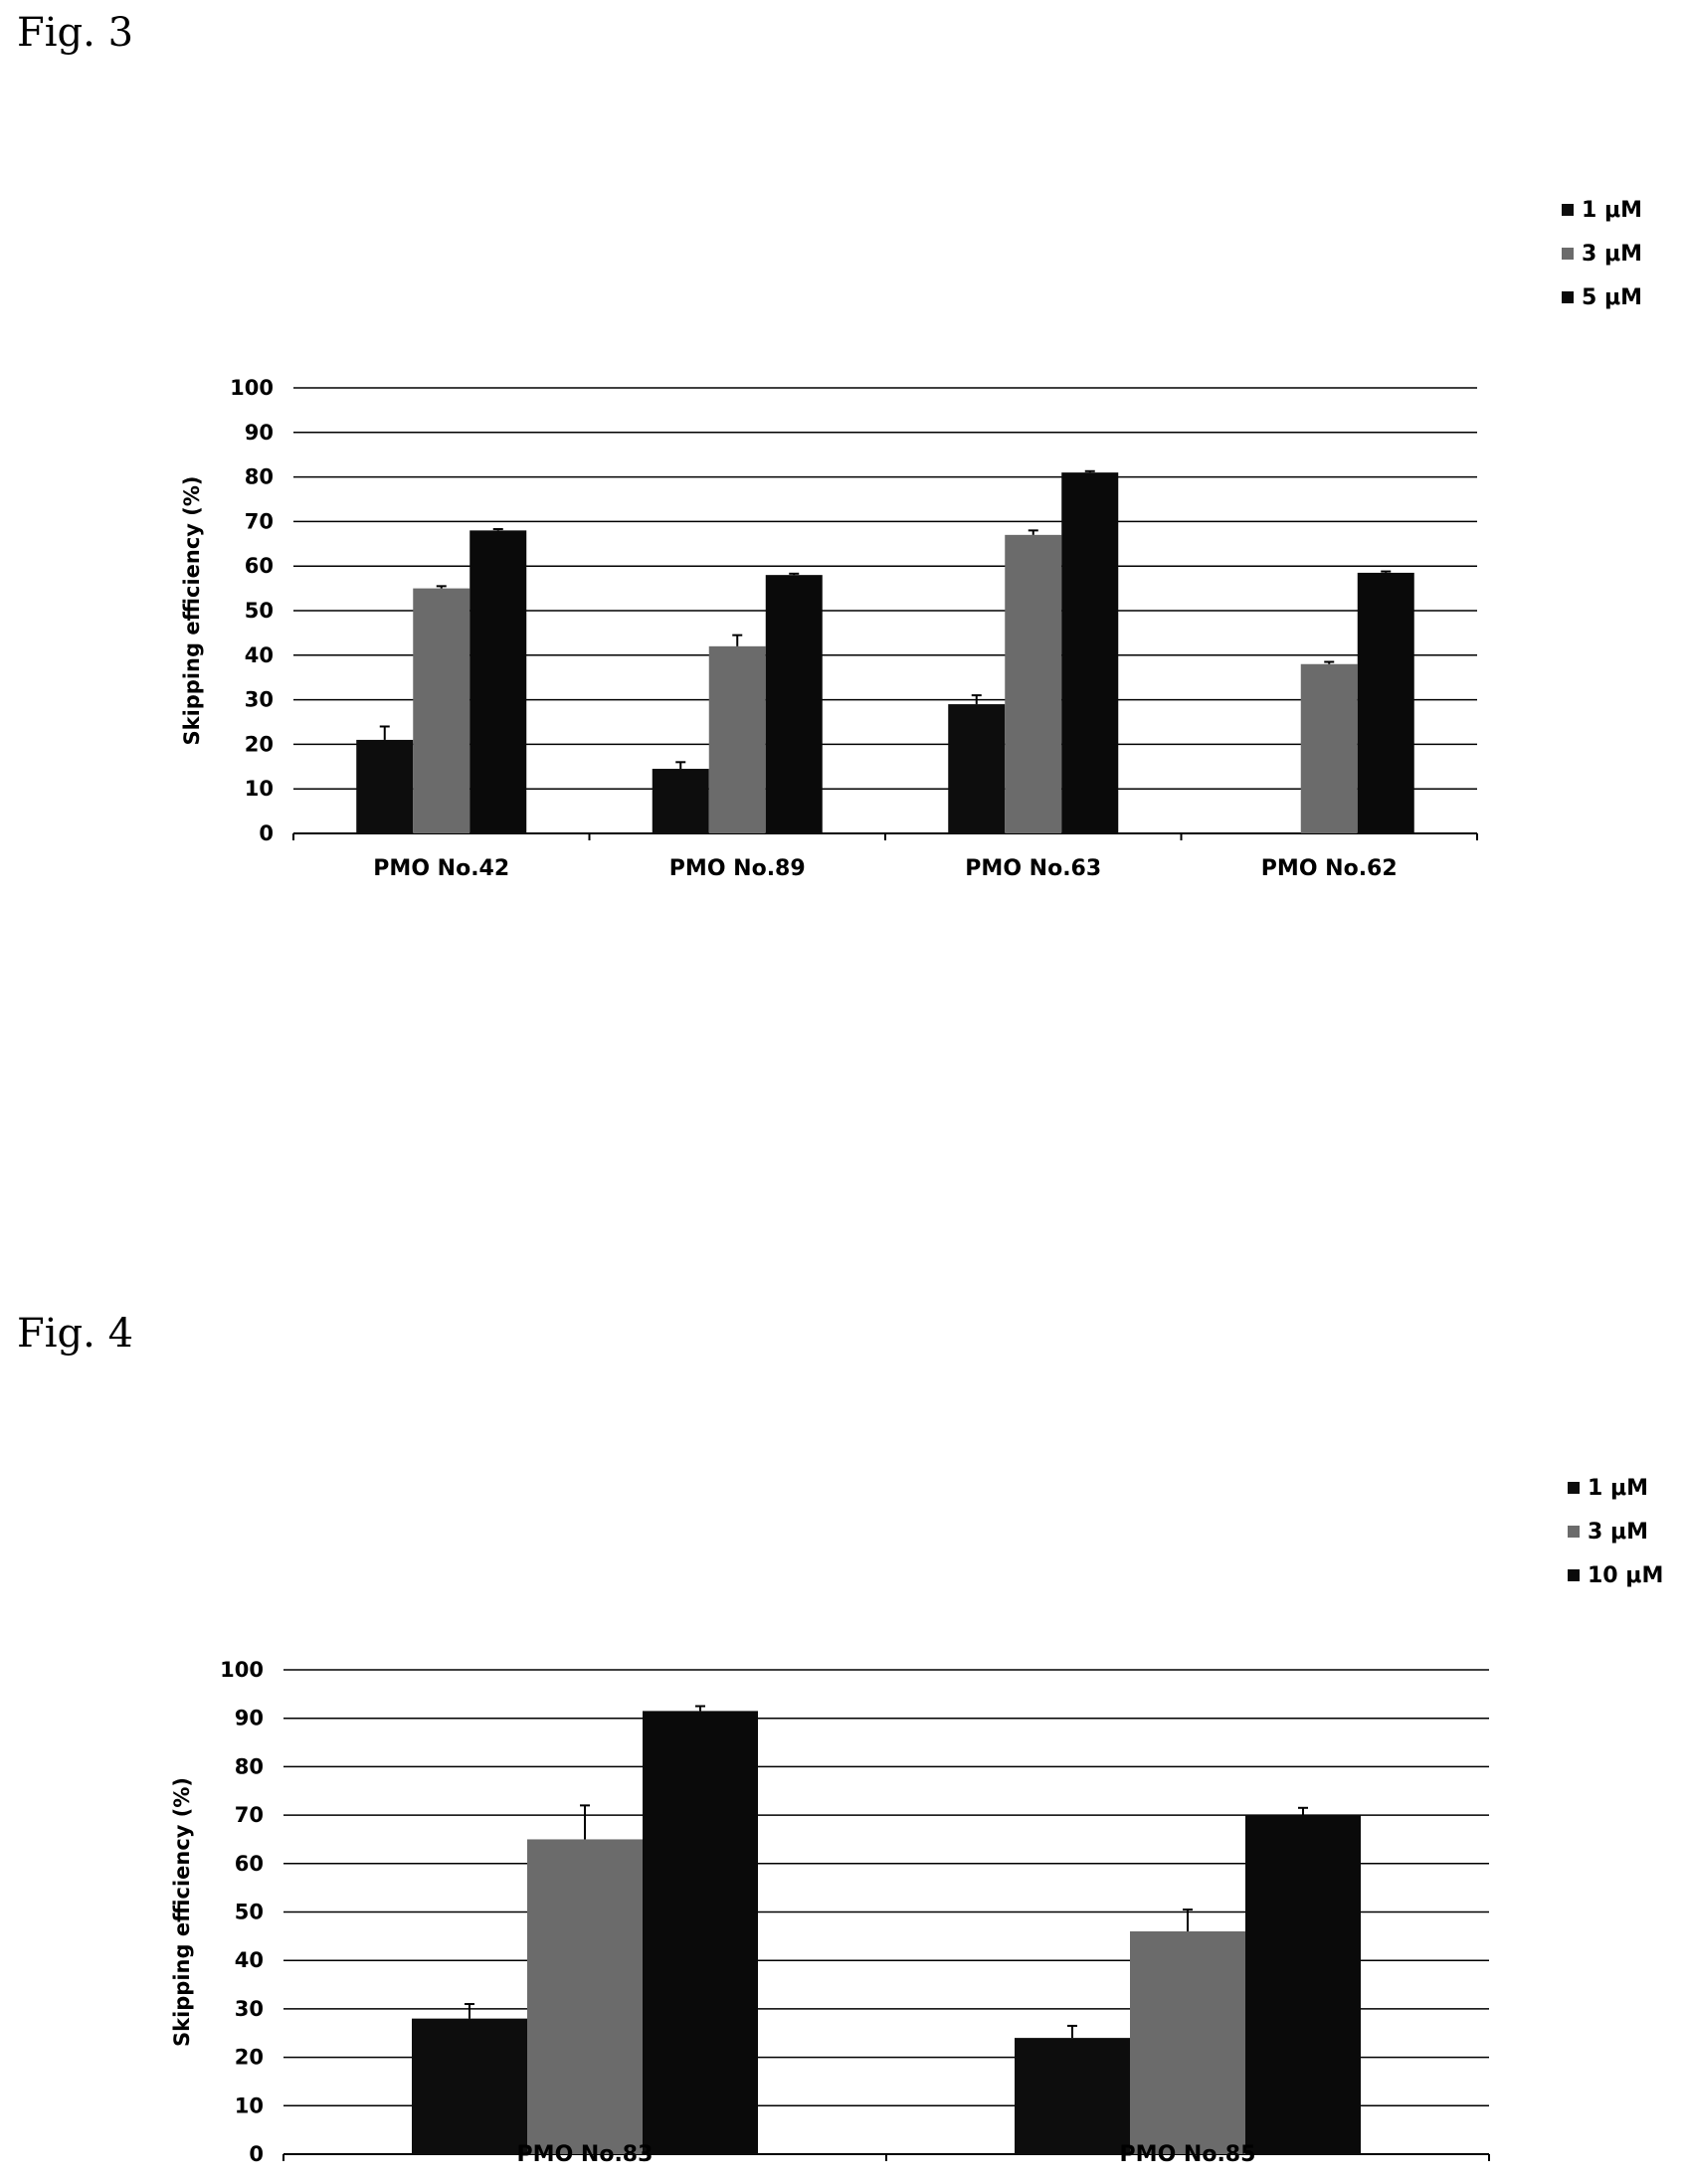 This screenshot has width=1687, height=2184. What do you see at coordinates (737, 868) in the screenshot?
I see `category-label: PMO No.89` at bounding box center [737, 868].